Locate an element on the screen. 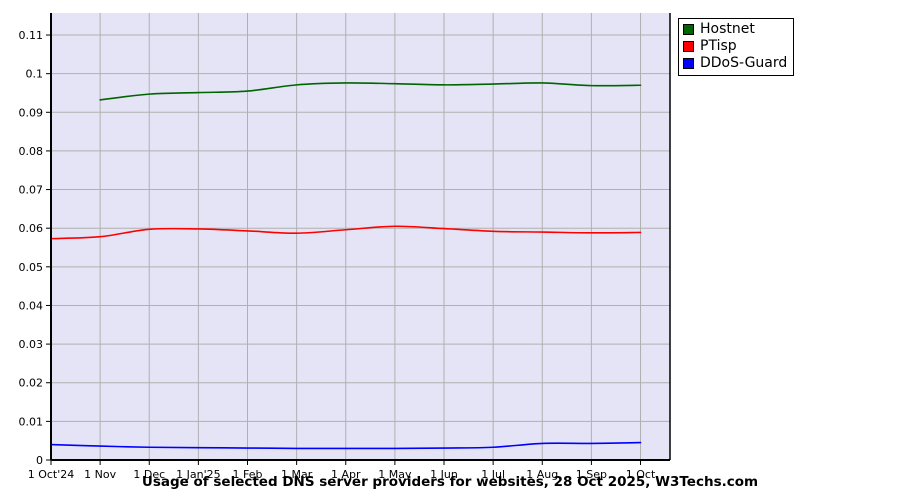 The height and width of the screenshot is (500, 900). y-tick-label: 0.1 is located at coordinates (35, 74).